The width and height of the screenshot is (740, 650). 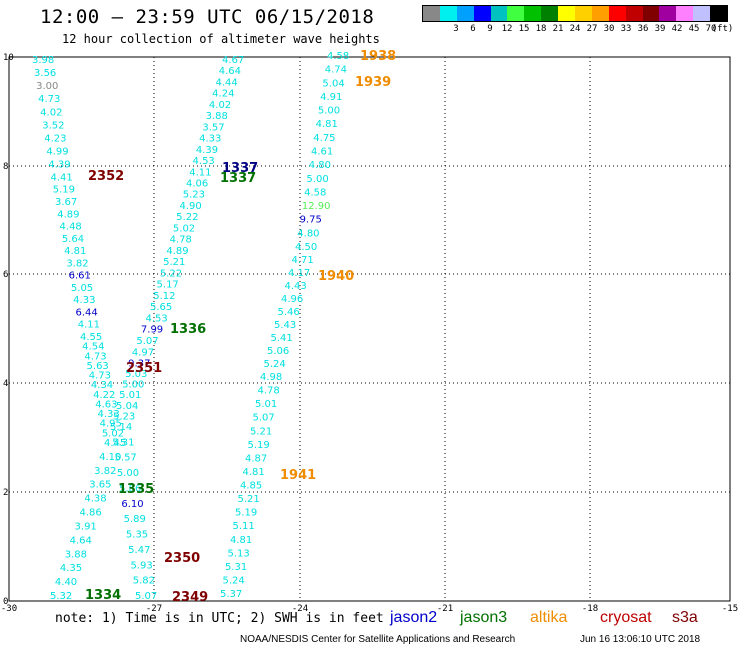 What do you see at coordinates (66, 582) in the screenshot?
I see `swh-value-track-1: 4.40` at bounding box center [66, 582].